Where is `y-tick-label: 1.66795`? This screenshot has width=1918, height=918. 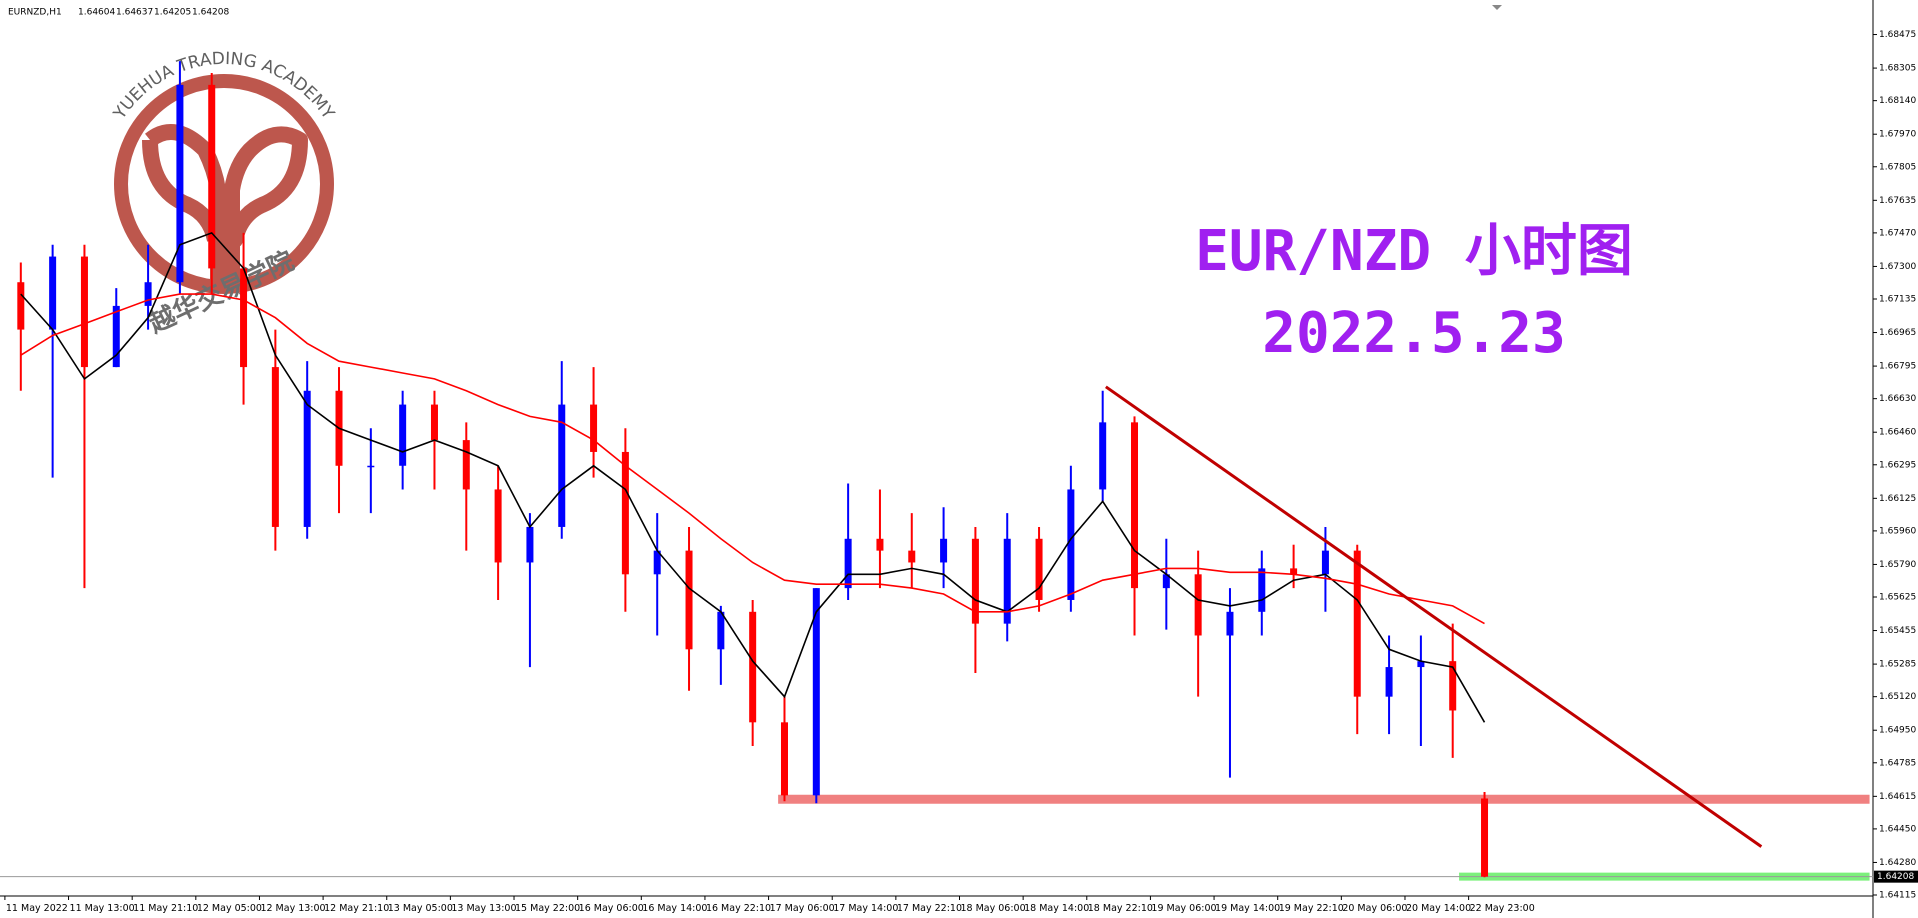 y-tick-label: 1.66795 is located at coordinates (1897, 367).